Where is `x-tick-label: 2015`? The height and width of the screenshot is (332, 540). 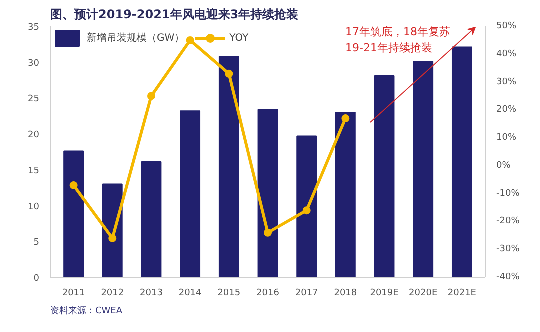
x-tick-label: 2015 is located at coordinates (229, 293).